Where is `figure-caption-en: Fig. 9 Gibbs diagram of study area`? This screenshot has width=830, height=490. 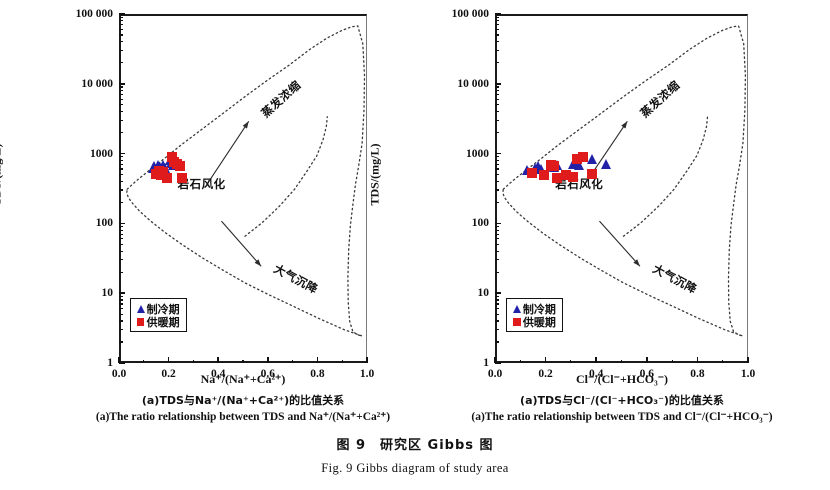
figure-caption-en: Fig. 9 Gibbs diagram of study area is located at coordinates (415, 468).